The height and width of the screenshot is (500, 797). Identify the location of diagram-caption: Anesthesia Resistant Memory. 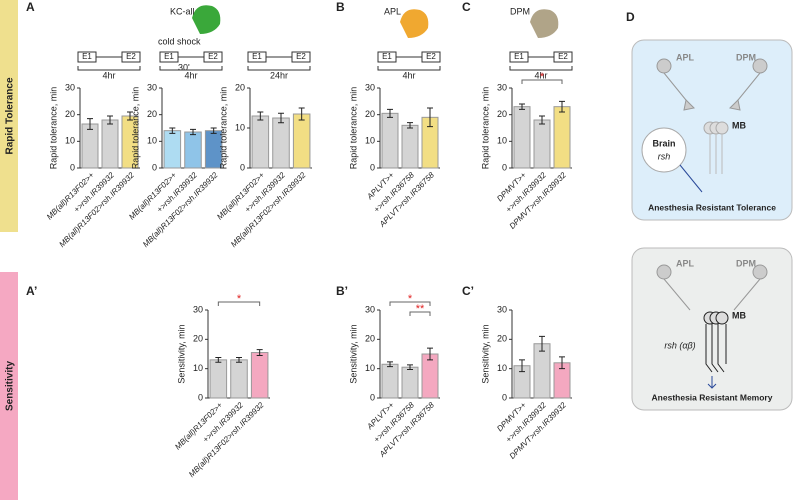
(712, 397).